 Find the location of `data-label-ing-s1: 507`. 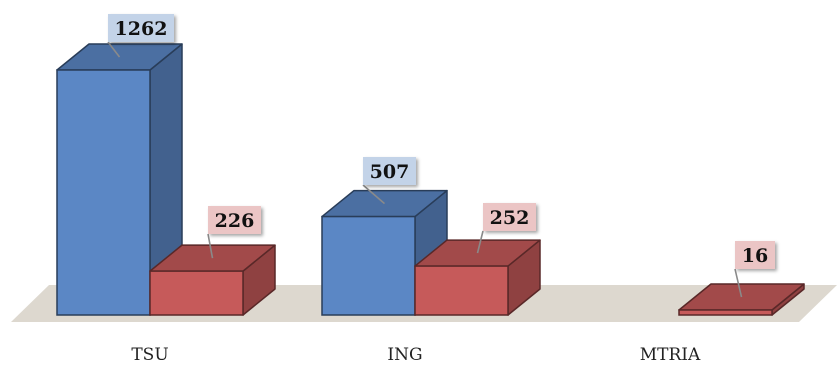

data-label-ing-s1: 507 is located at coordinates (389, 171).